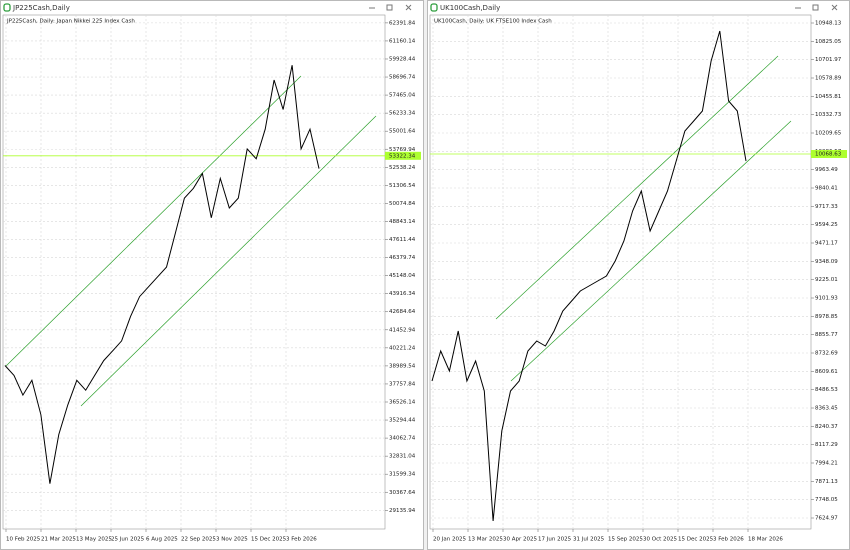 Image resolution: width=850 pixels, height=550 pixels. What do you see at coordinates (402, 294) in the screenshot?
I see `y-tick-label: 43916.34` at bounding box center [402, 294].